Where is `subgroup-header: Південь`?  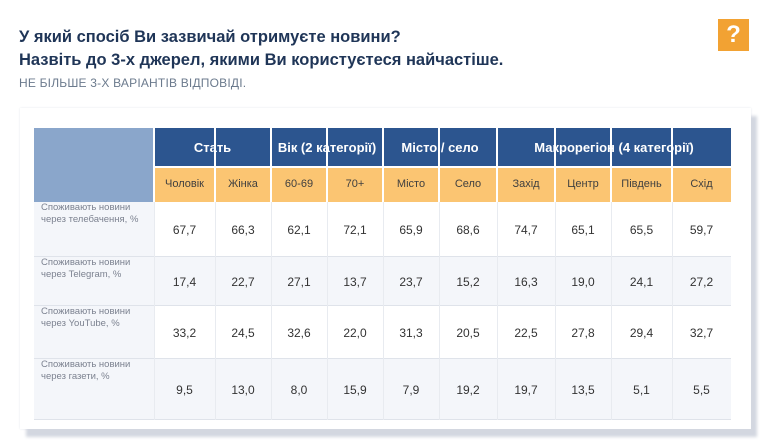
subgroup-header: Південь is located at coordinates (641, 184).